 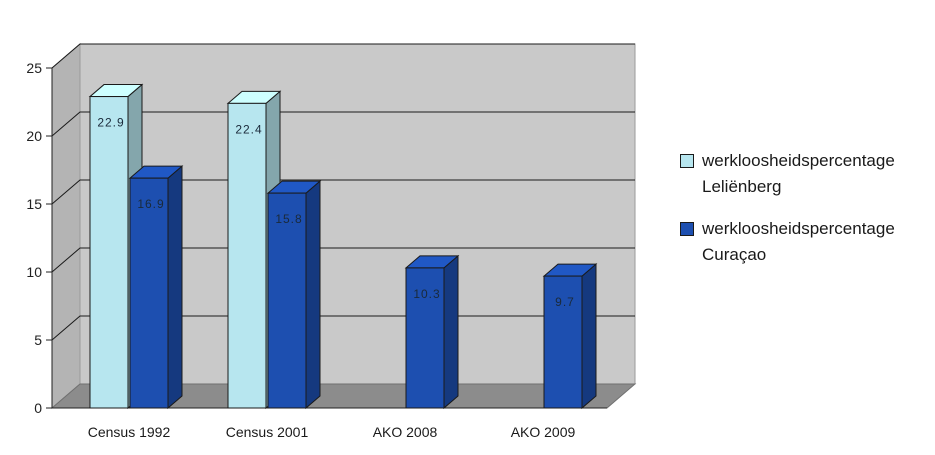 I want to click on x-tick-label-3: AKO 2009, so click(x=543, y=432).